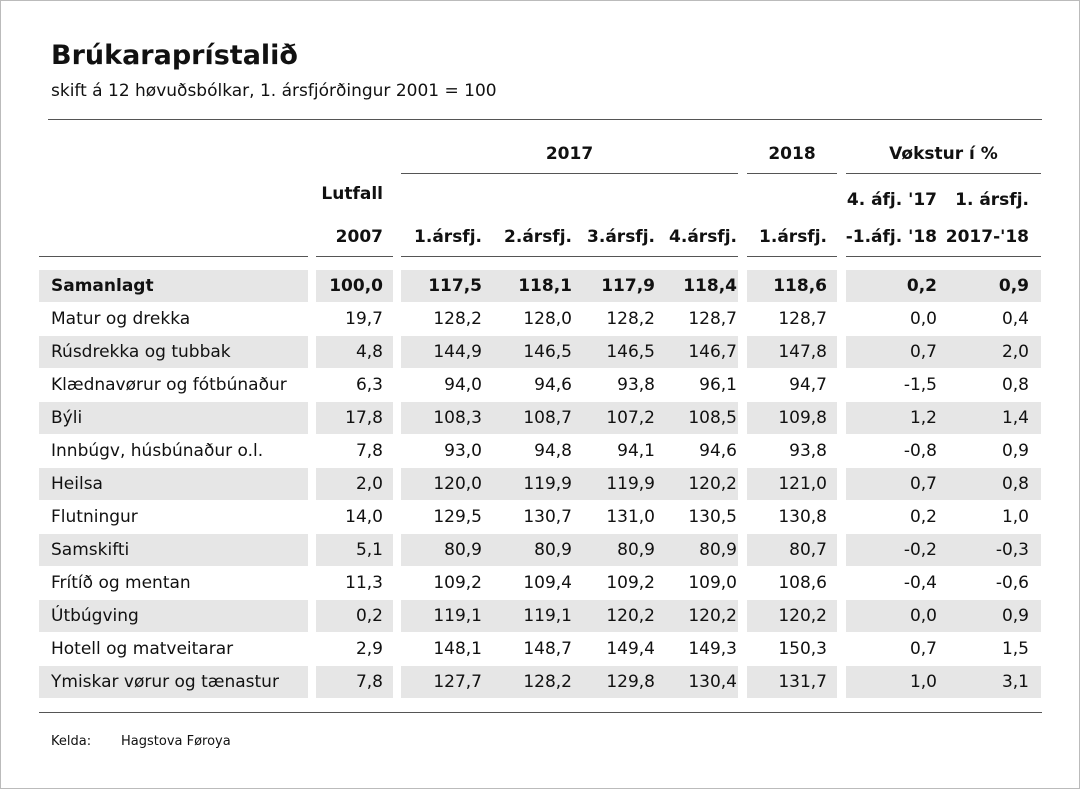  I want to click on cell: 107,2, so click(630, 418).